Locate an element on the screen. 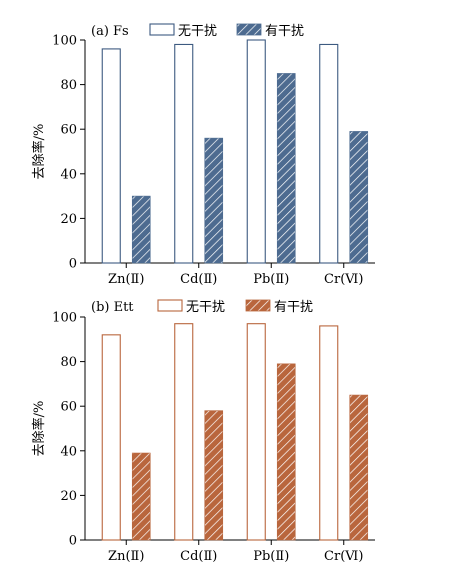 The height and width of the screenshot is (565, 449). panel-title: (a) Fs is located at coordinates (110, 31).